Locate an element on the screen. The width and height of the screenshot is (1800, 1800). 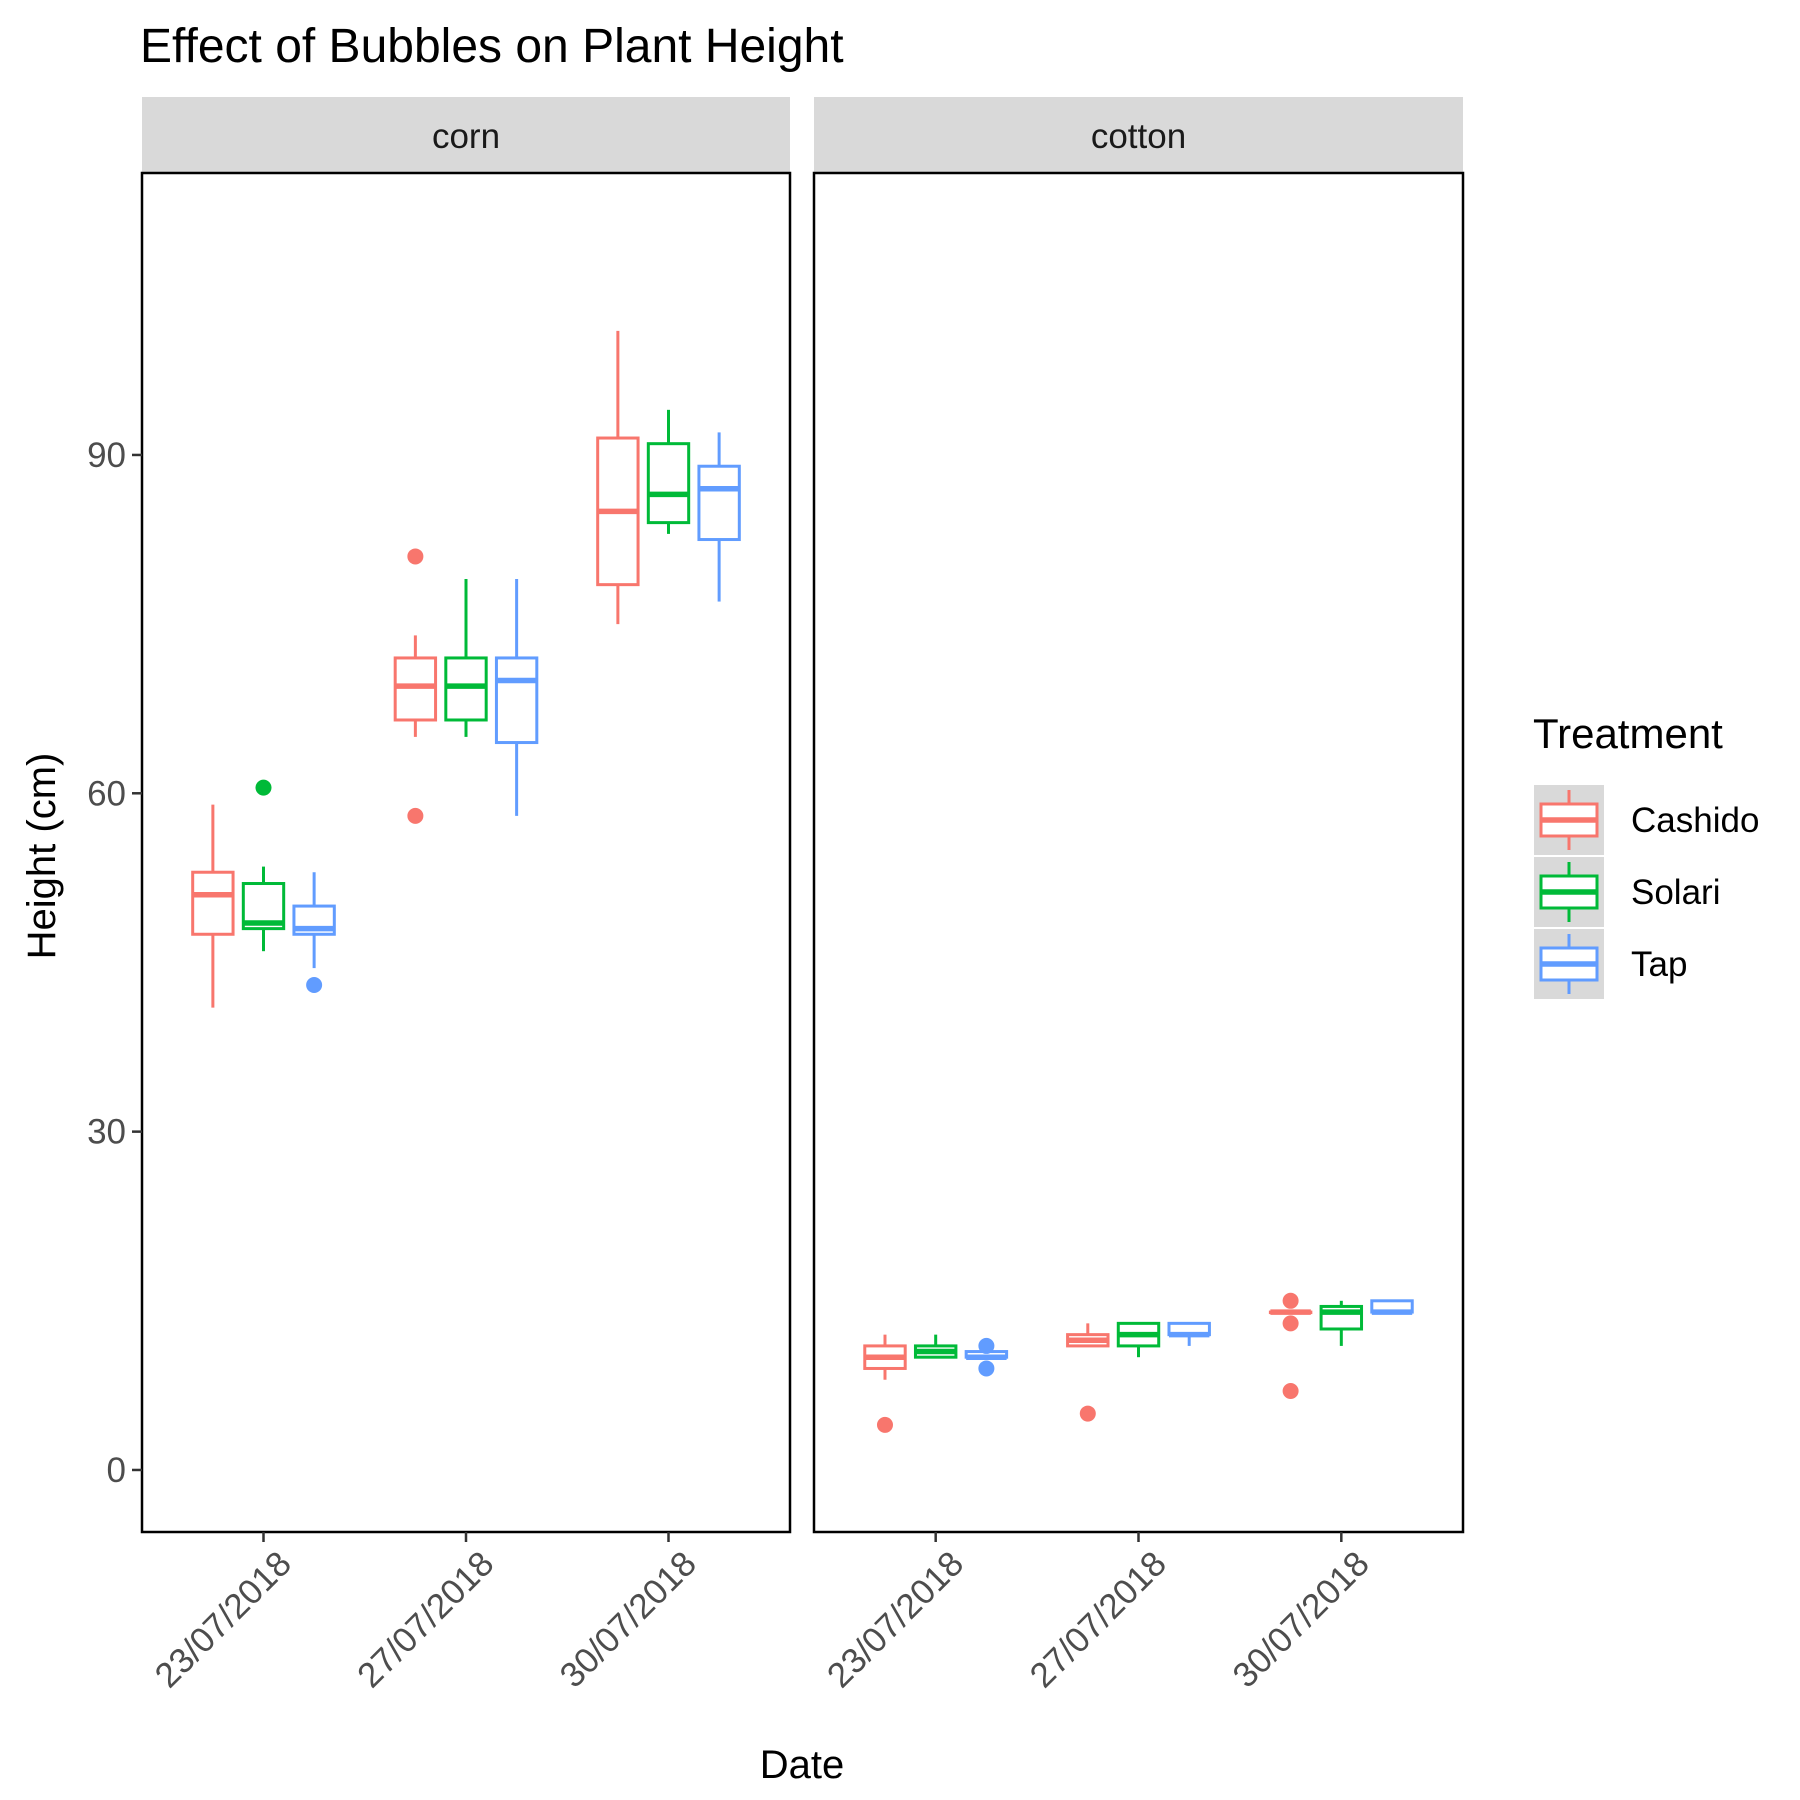
legend-item-tap: Tap is located at coordinates (1609, 964).